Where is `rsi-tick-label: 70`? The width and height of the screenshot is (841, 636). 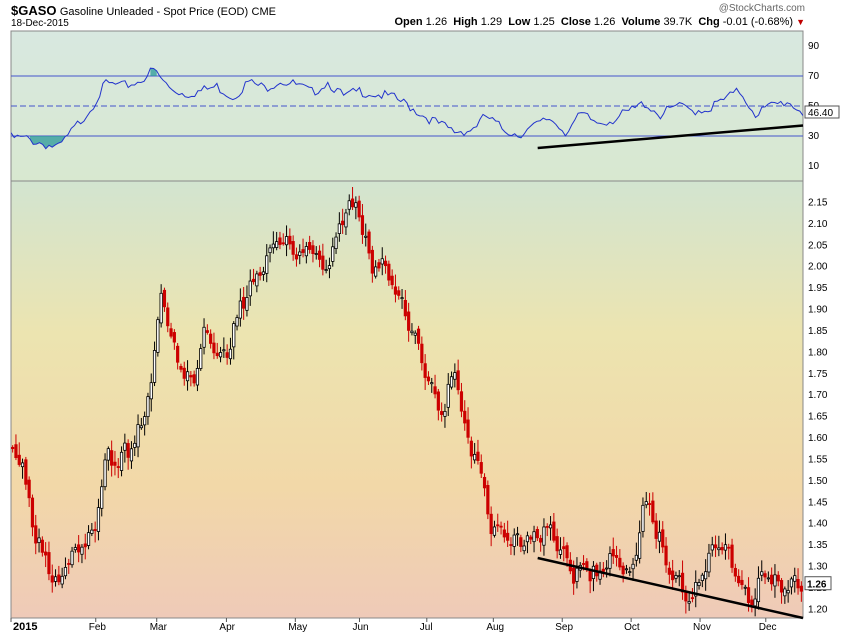 rsi-tick-label: 70 is located at coordinates (814, 76).